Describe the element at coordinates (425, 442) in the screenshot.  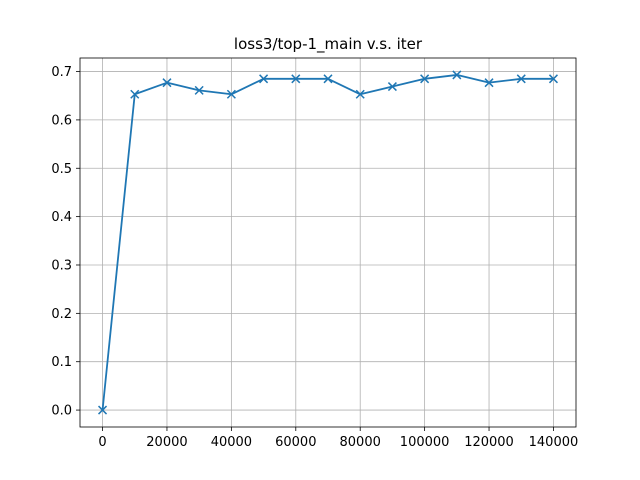
I see `x-tick-label: 100000` at that location.